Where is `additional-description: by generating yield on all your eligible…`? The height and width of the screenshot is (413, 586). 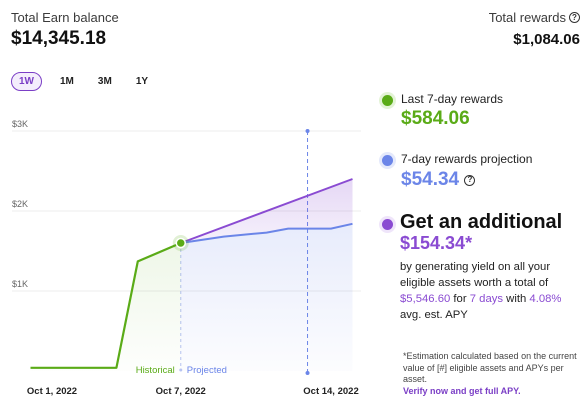
additional-description: by generating yield on all your eligible… is located at coordinates (491, 291).